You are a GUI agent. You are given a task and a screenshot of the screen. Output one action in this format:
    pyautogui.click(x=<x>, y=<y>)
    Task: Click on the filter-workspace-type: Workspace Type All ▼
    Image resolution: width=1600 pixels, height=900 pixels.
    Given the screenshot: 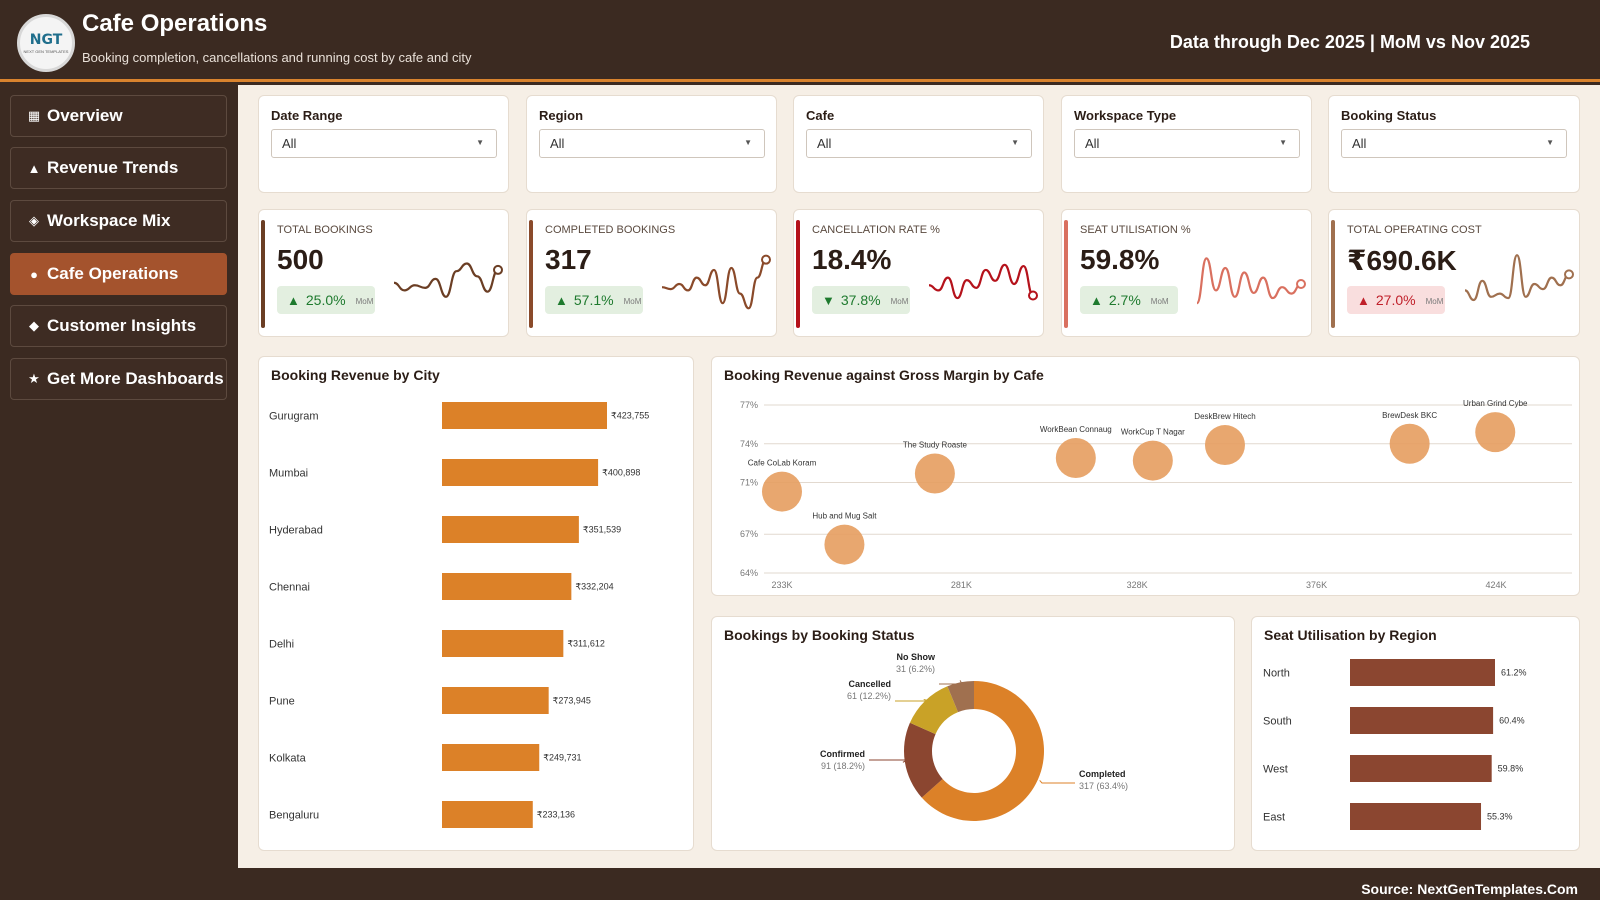 What is the action you would take?
    pyautogui.click(x=1186, y=144)
    